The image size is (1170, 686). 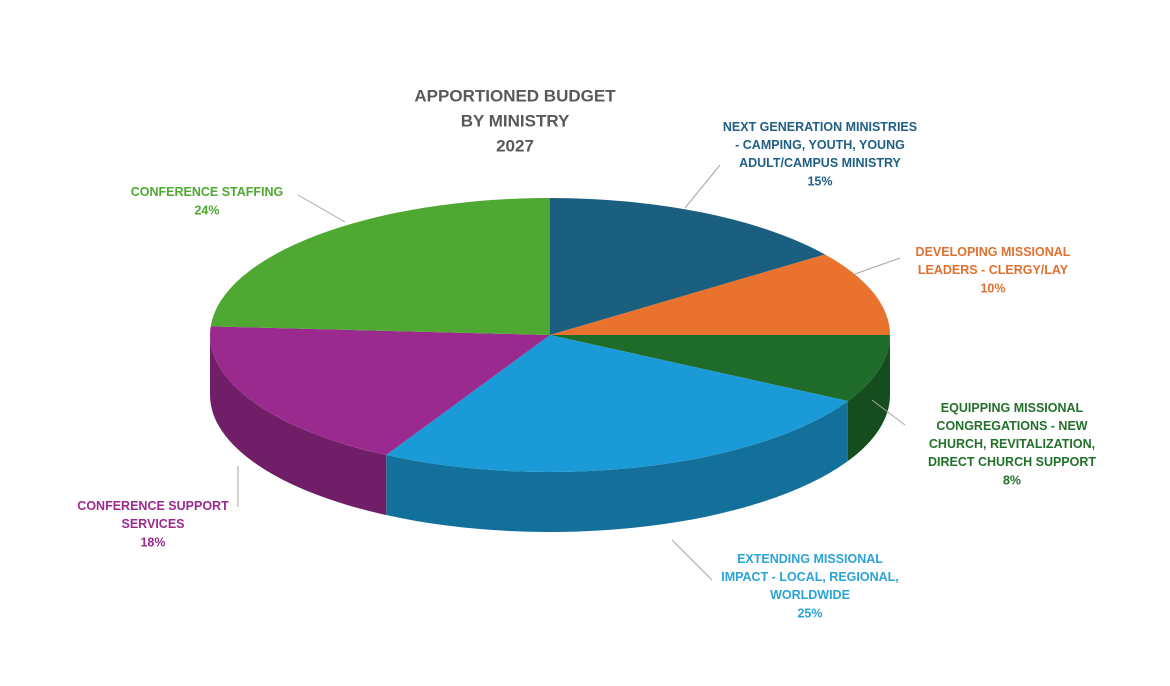 I want to click on value-label: 15%, so click(x=819, y=181).